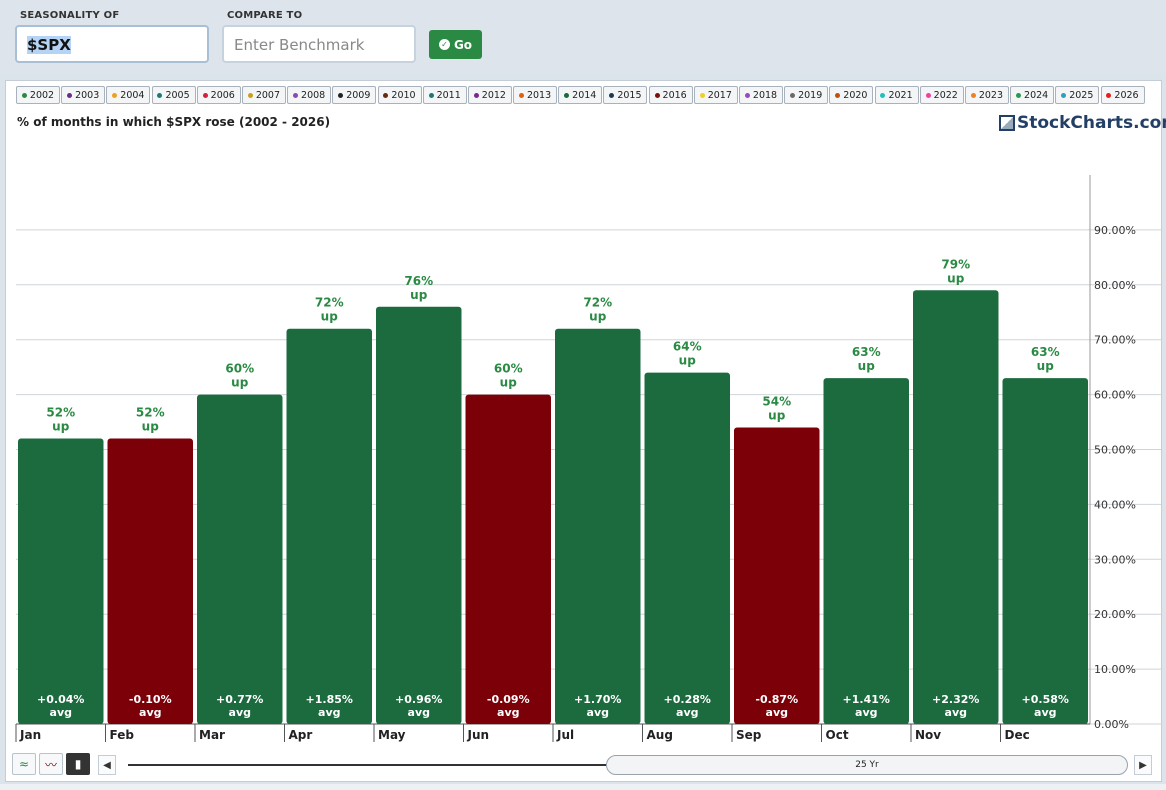  I want to click on year-chip-2022: 2022, so click(941, 95).